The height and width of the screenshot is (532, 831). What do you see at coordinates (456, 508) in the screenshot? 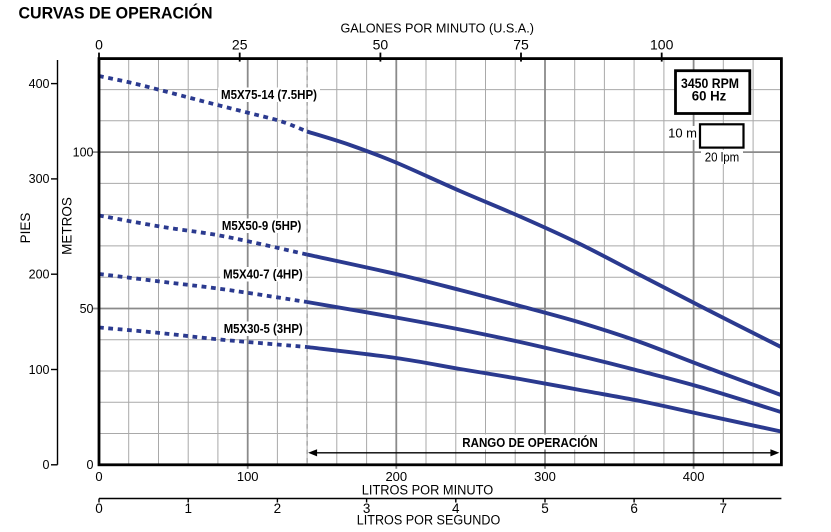
I see `svg-text: 4` at bounding box center [456, 508].